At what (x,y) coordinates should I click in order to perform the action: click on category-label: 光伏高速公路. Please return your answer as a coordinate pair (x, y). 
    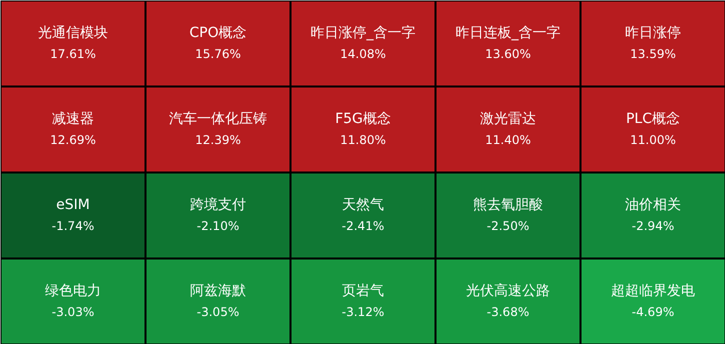
    Looking at the image, I should click on (508, 291).